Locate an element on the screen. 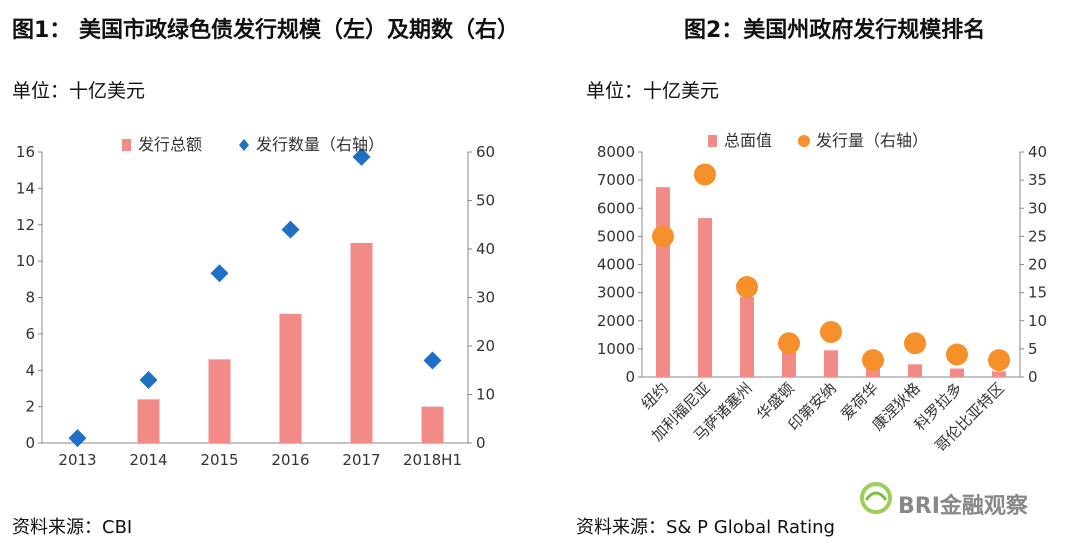 This screenshot has height=551, width=1080. chart1-ytick-left-label: 16 is located at coordinates (25, 152).